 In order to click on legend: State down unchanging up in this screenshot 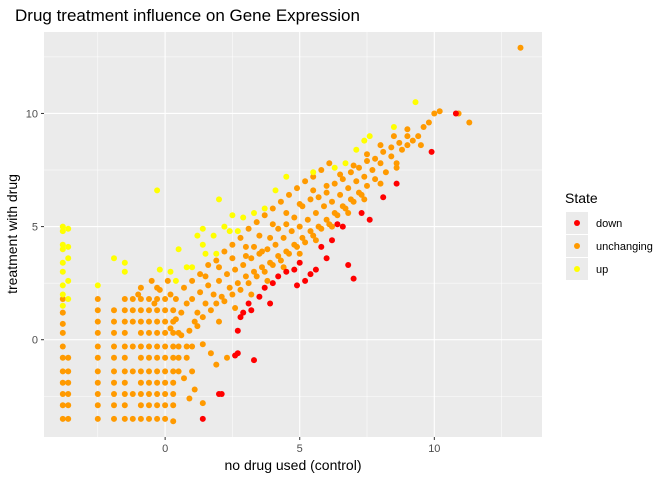, I will do `click(609, 235)`.